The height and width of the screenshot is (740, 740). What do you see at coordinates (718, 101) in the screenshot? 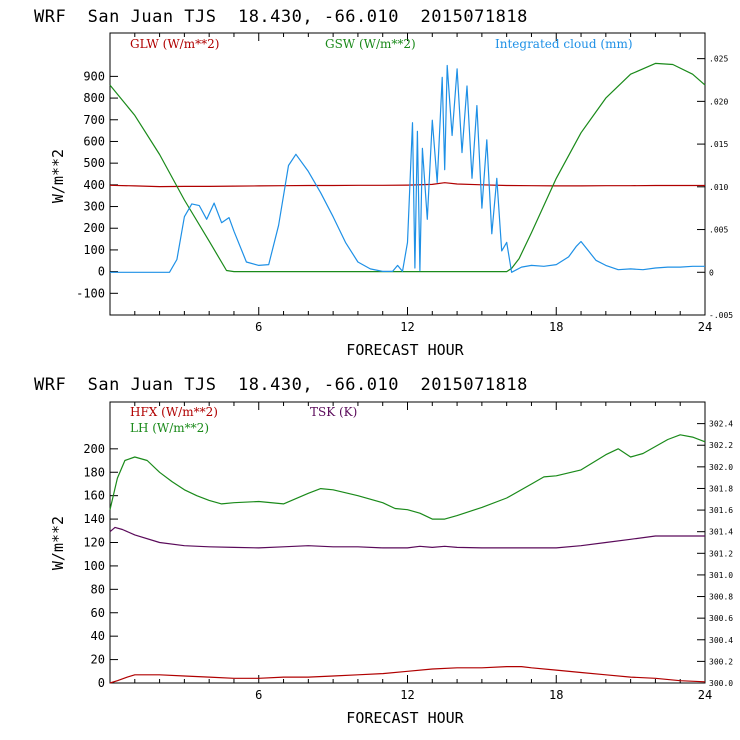
I see `chart-top-y2tick-label: .020` at bounding box center [718, 101].